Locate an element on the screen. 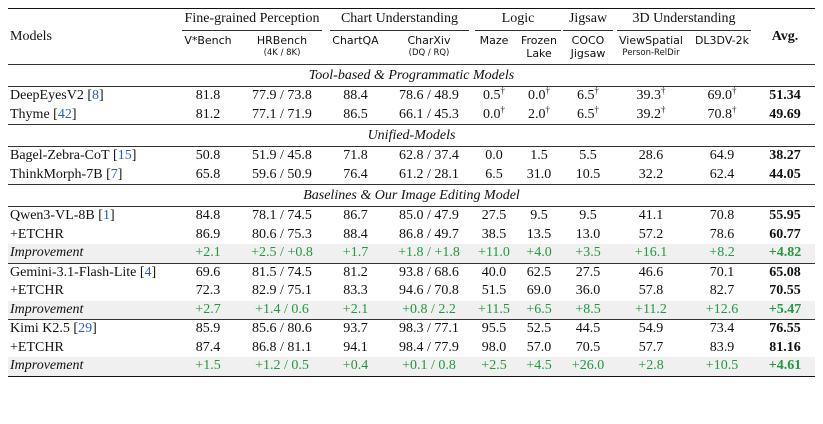 This screenshot has width=823, height=424. score-cell: 62.8 / 37.4 is located at coordinates (429, 155).